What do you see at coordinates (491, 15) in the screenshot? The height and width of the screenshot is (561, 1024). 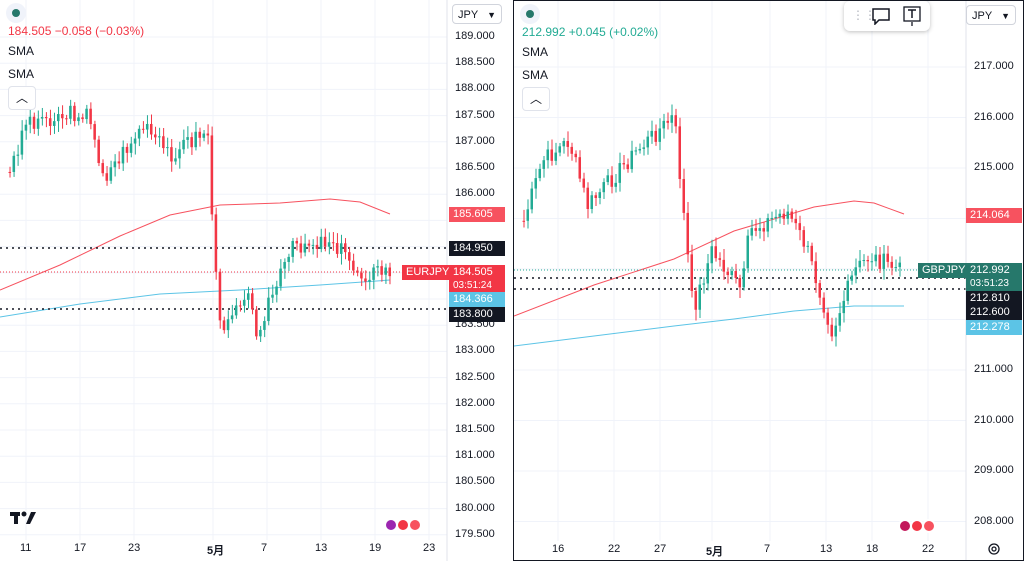 I see `chevron-down-icon: ▼` at bounding box center [491, 15].